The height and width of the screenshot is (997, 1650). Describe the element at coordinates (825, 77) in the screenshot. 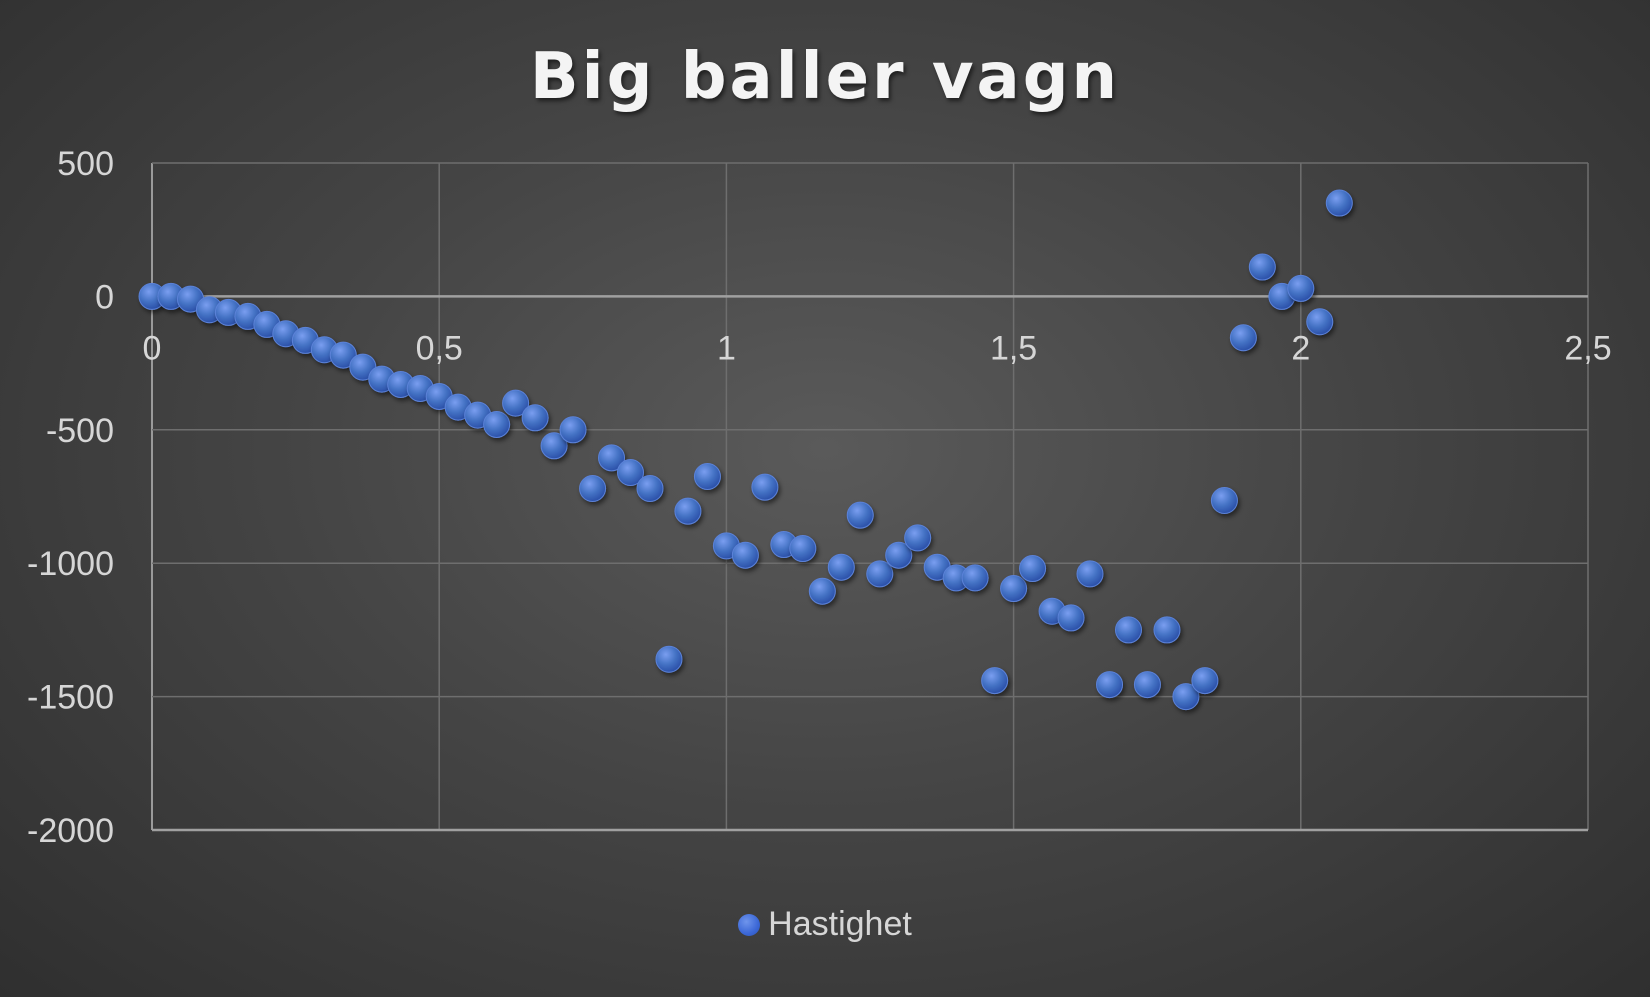

I see `chart-title: Big baller vagn` at that location.